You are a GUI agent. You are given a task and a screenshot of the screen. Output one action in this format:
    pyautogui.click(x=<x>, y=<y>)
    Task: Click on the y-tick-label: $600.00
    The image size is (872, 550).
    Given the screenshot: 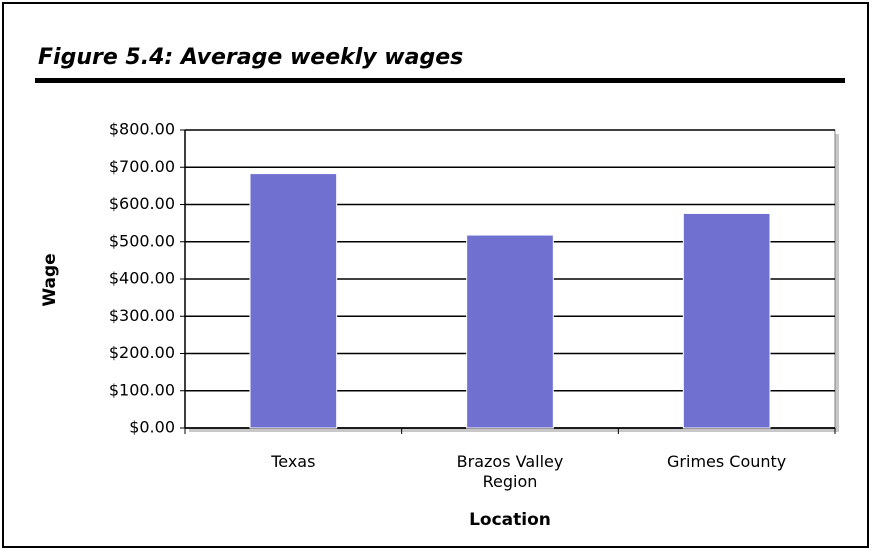 What is the action you would take?
    pyautogui.click(x=142, y=203)
    